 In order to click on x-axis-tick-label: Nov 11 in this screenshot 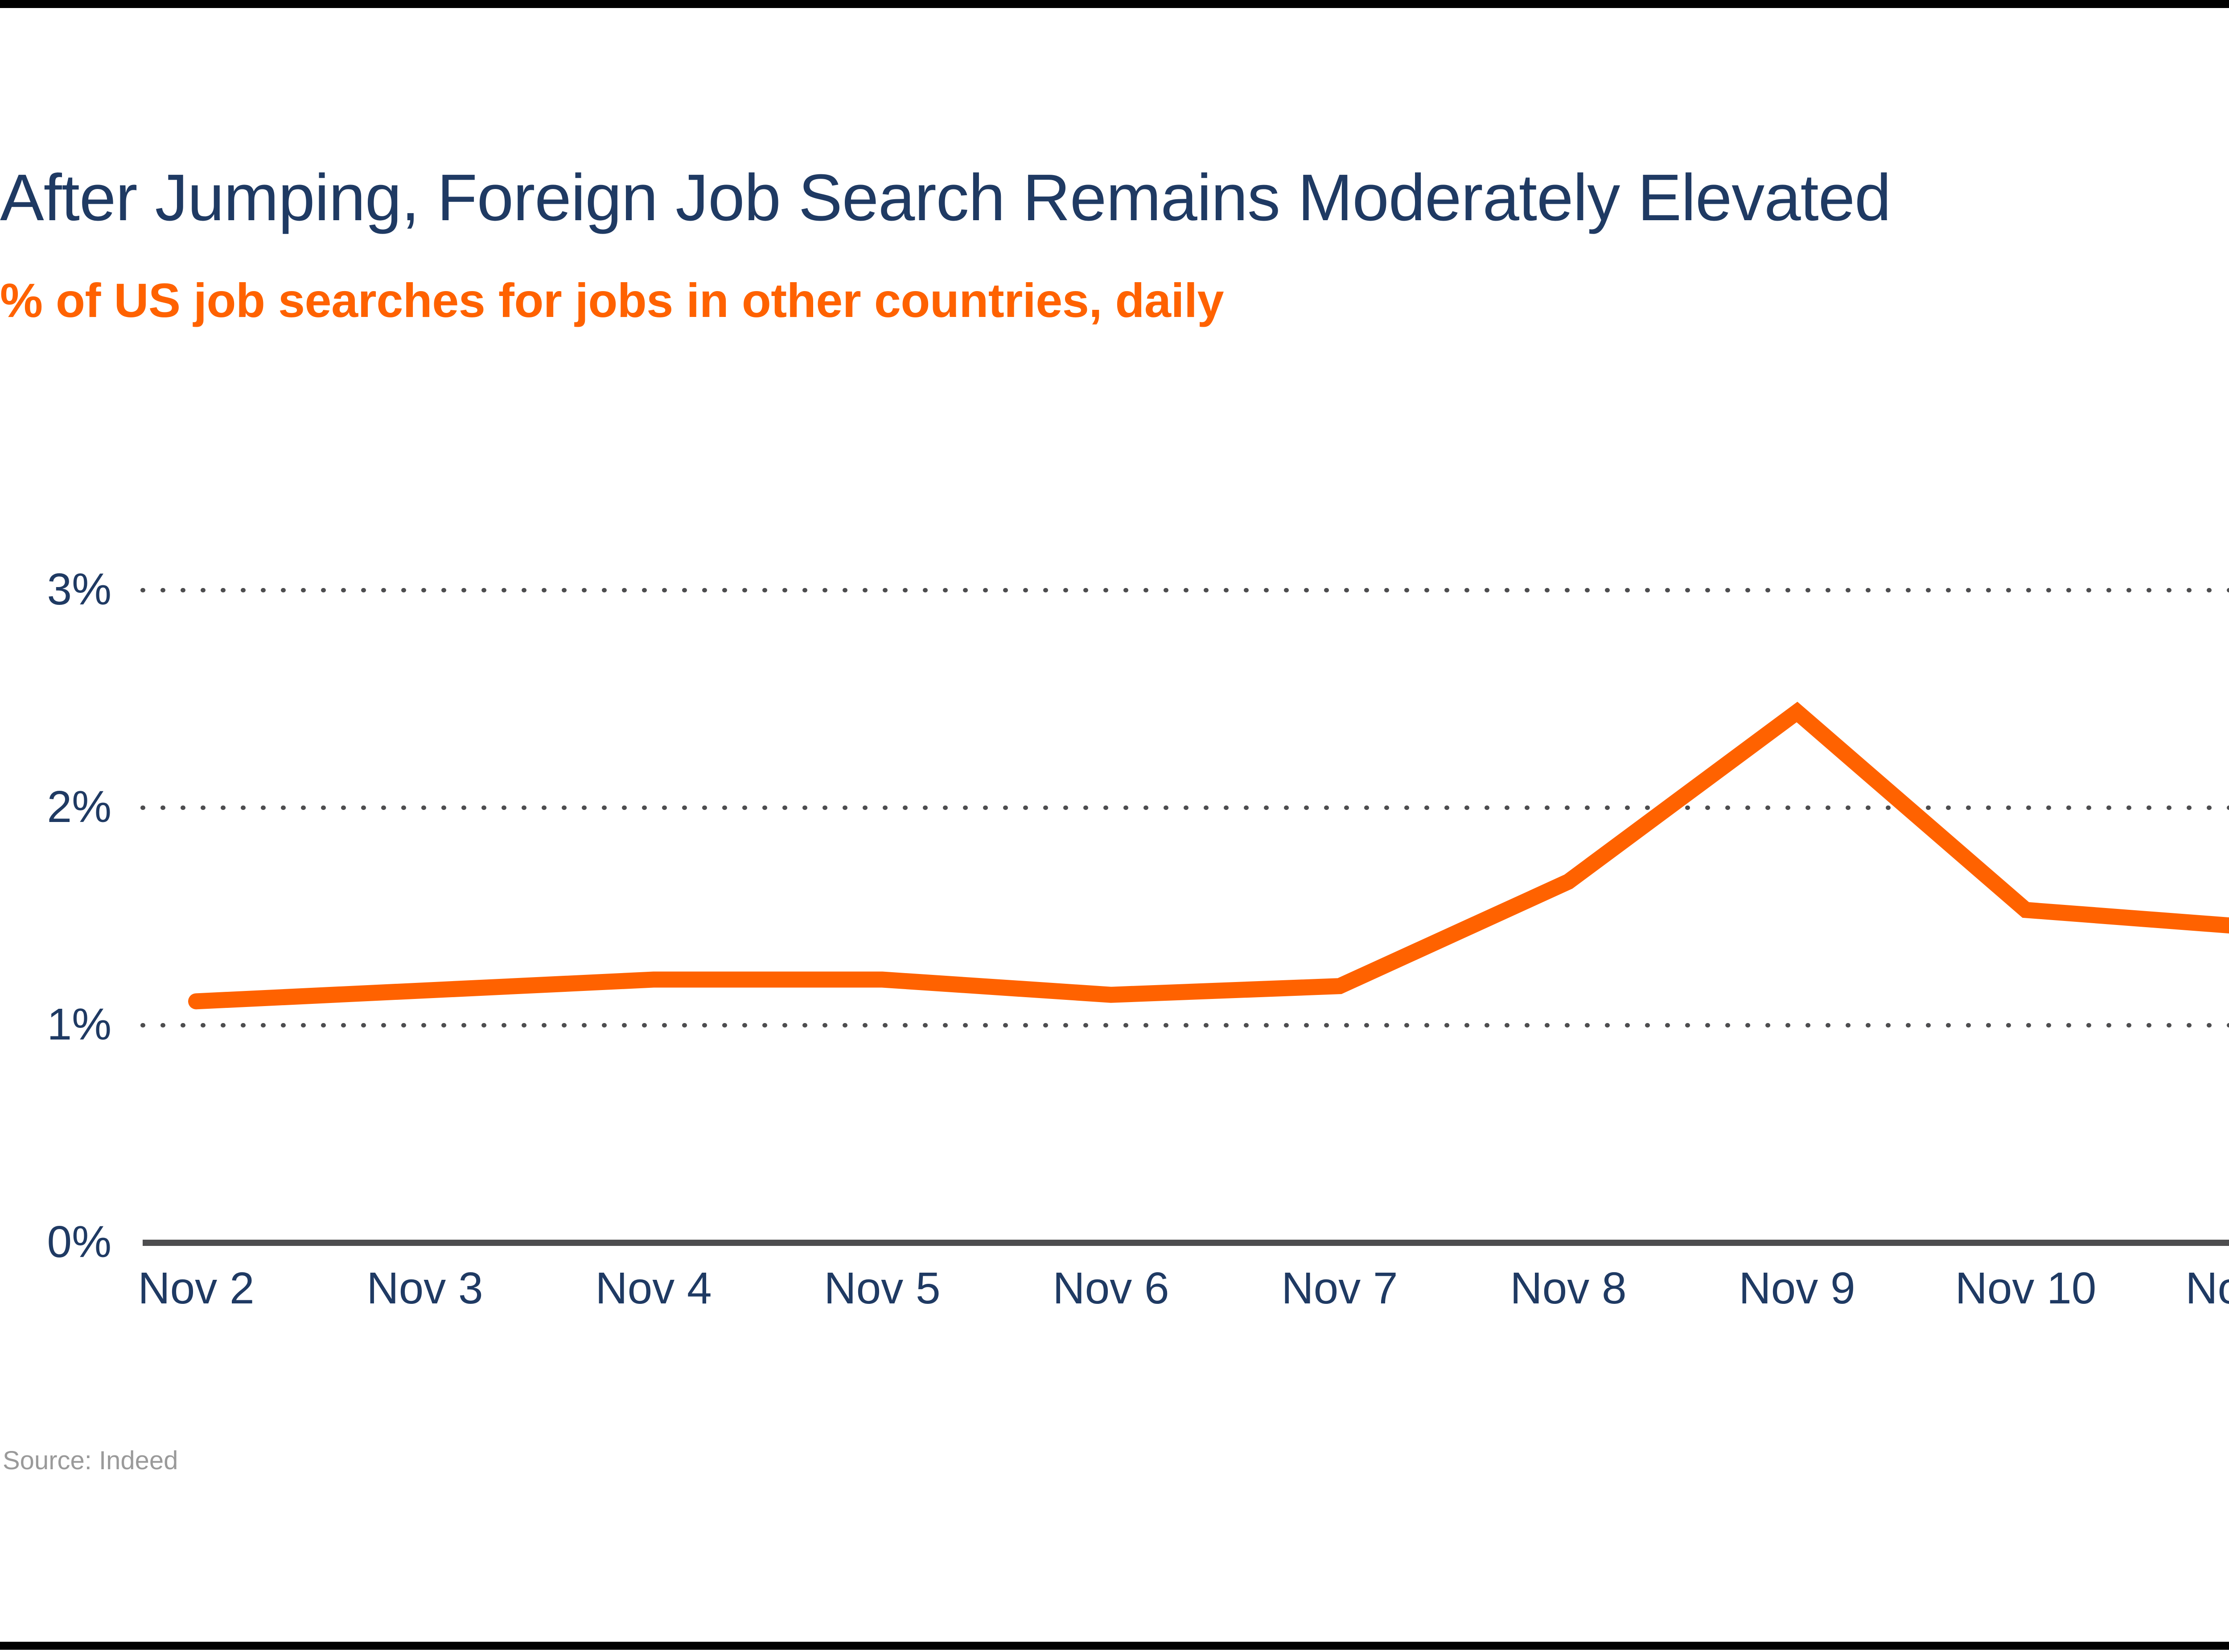, I will do `click(2207, 1288)`.